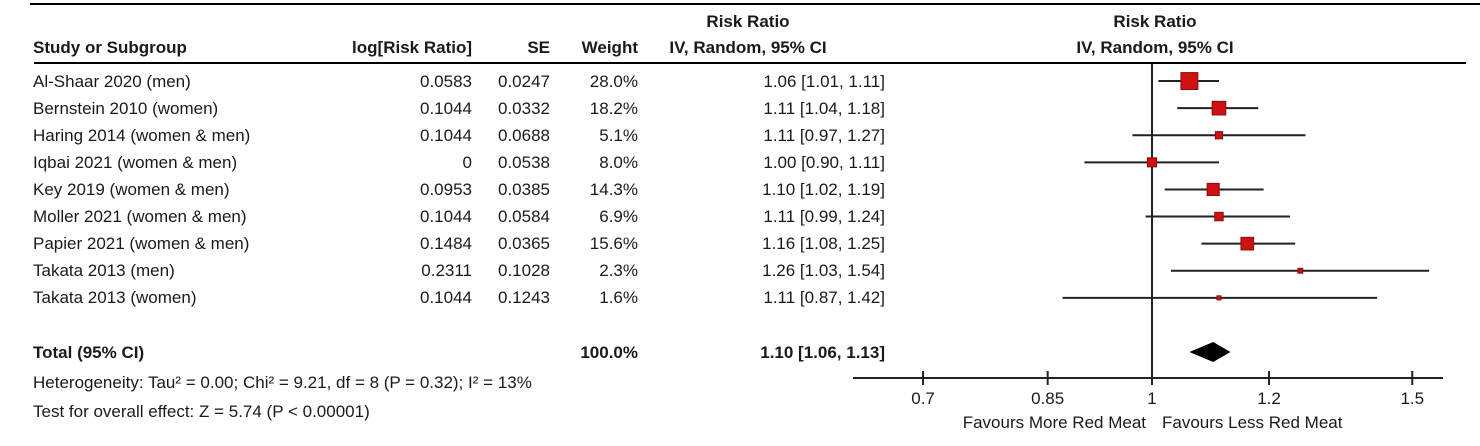 Image resolution: width=1480 pixels, height=446 pixels. I want to click on axis-tick-label: 1.5, so click(1412, 398).